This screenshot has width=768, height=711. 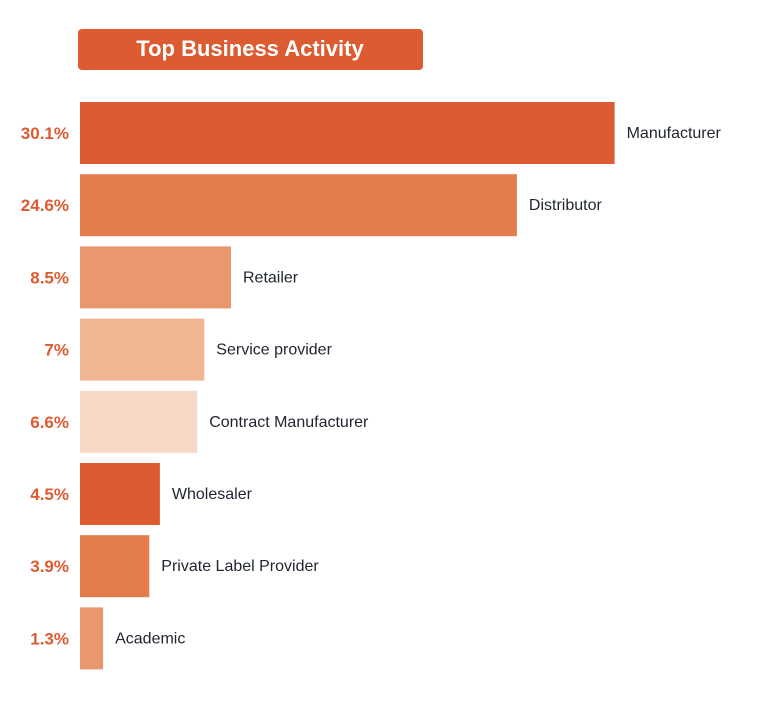 What do you see at coordinates (45, 133) in the screenshot?
I see `value-label-1: 30.1%` at bounding box center [45, 133].